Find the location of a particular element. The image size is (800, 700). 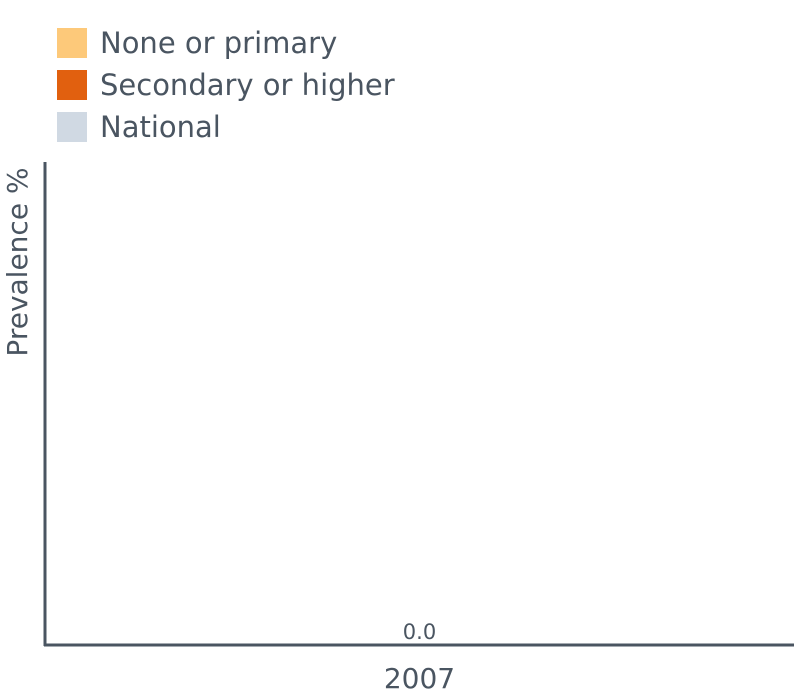

data-label-2007: 0.0 is located at coordinates (419, 632).